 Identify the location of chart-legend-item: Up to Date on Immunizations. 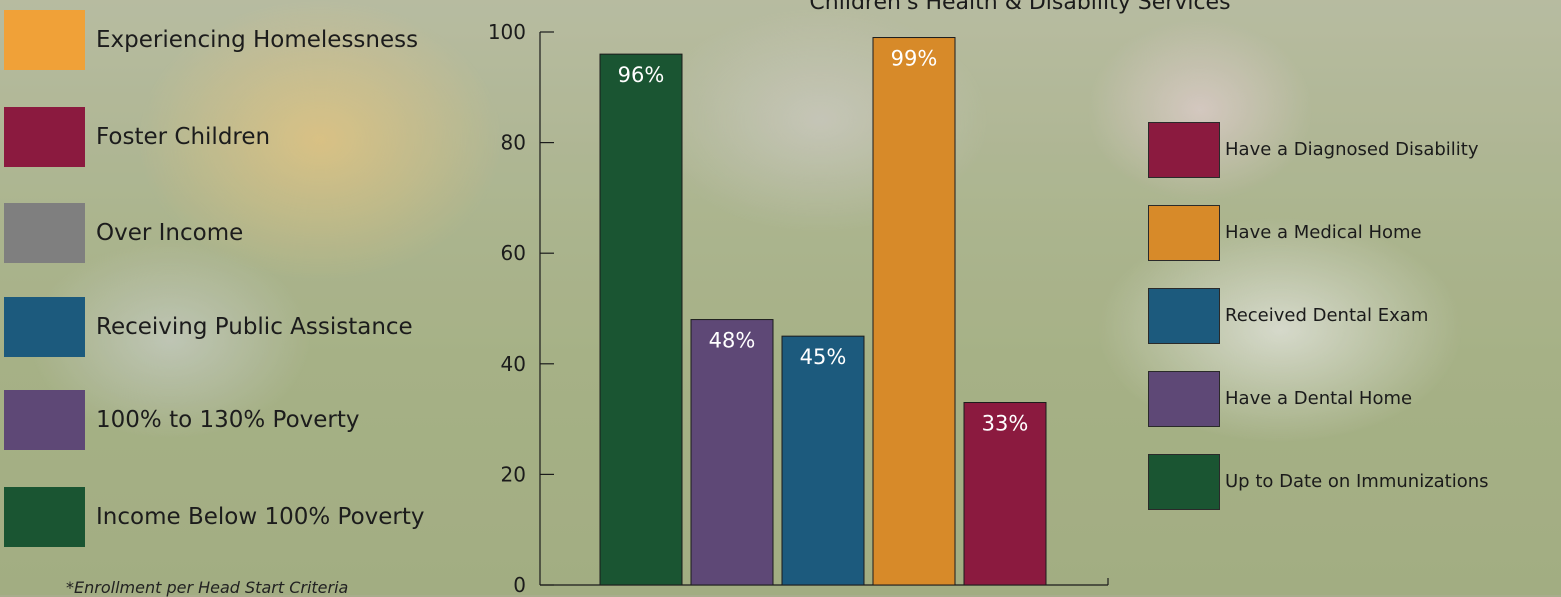
(1350, 482).